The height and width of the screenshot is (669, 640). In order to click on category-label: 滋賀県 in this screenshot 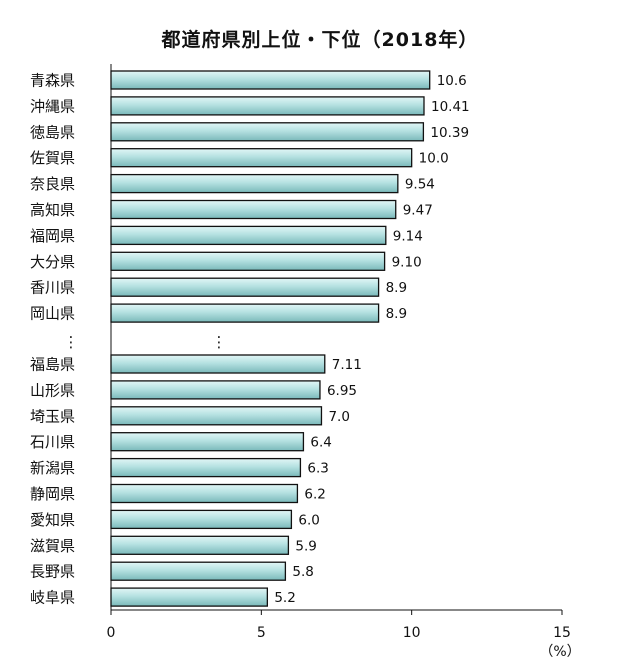, I will do `click(52, 546)`.